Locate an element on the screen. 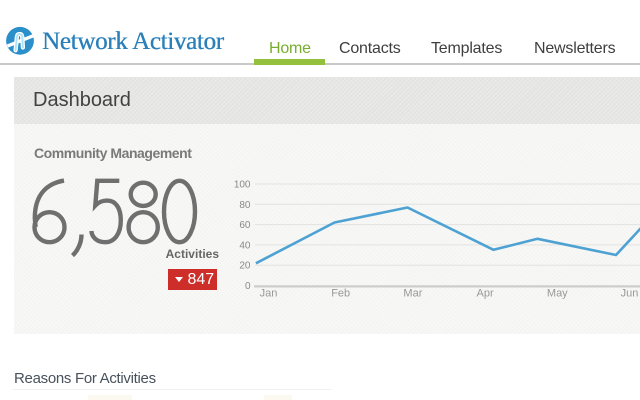 Image resolution: width=640 pixels, height=400 pixels. svg-text: 20 is located at coordinates (245, 266).